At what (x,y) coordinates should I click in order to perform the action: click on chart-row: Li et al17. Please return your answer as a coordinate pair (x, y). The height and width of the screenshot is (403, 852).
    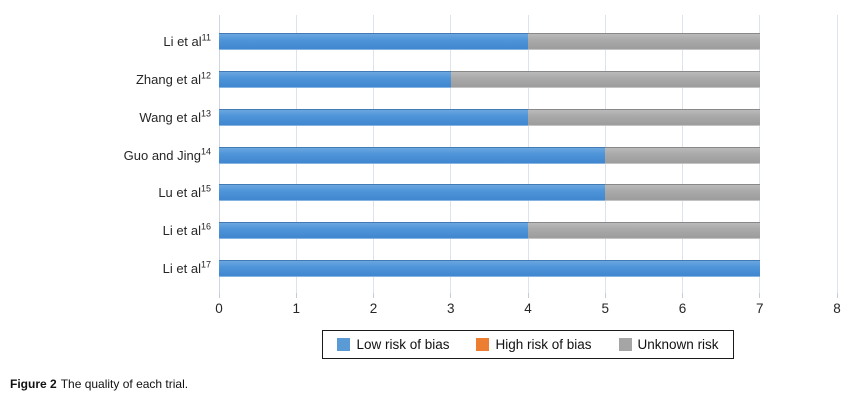
    Looking at the image, I should click on (418, 268).